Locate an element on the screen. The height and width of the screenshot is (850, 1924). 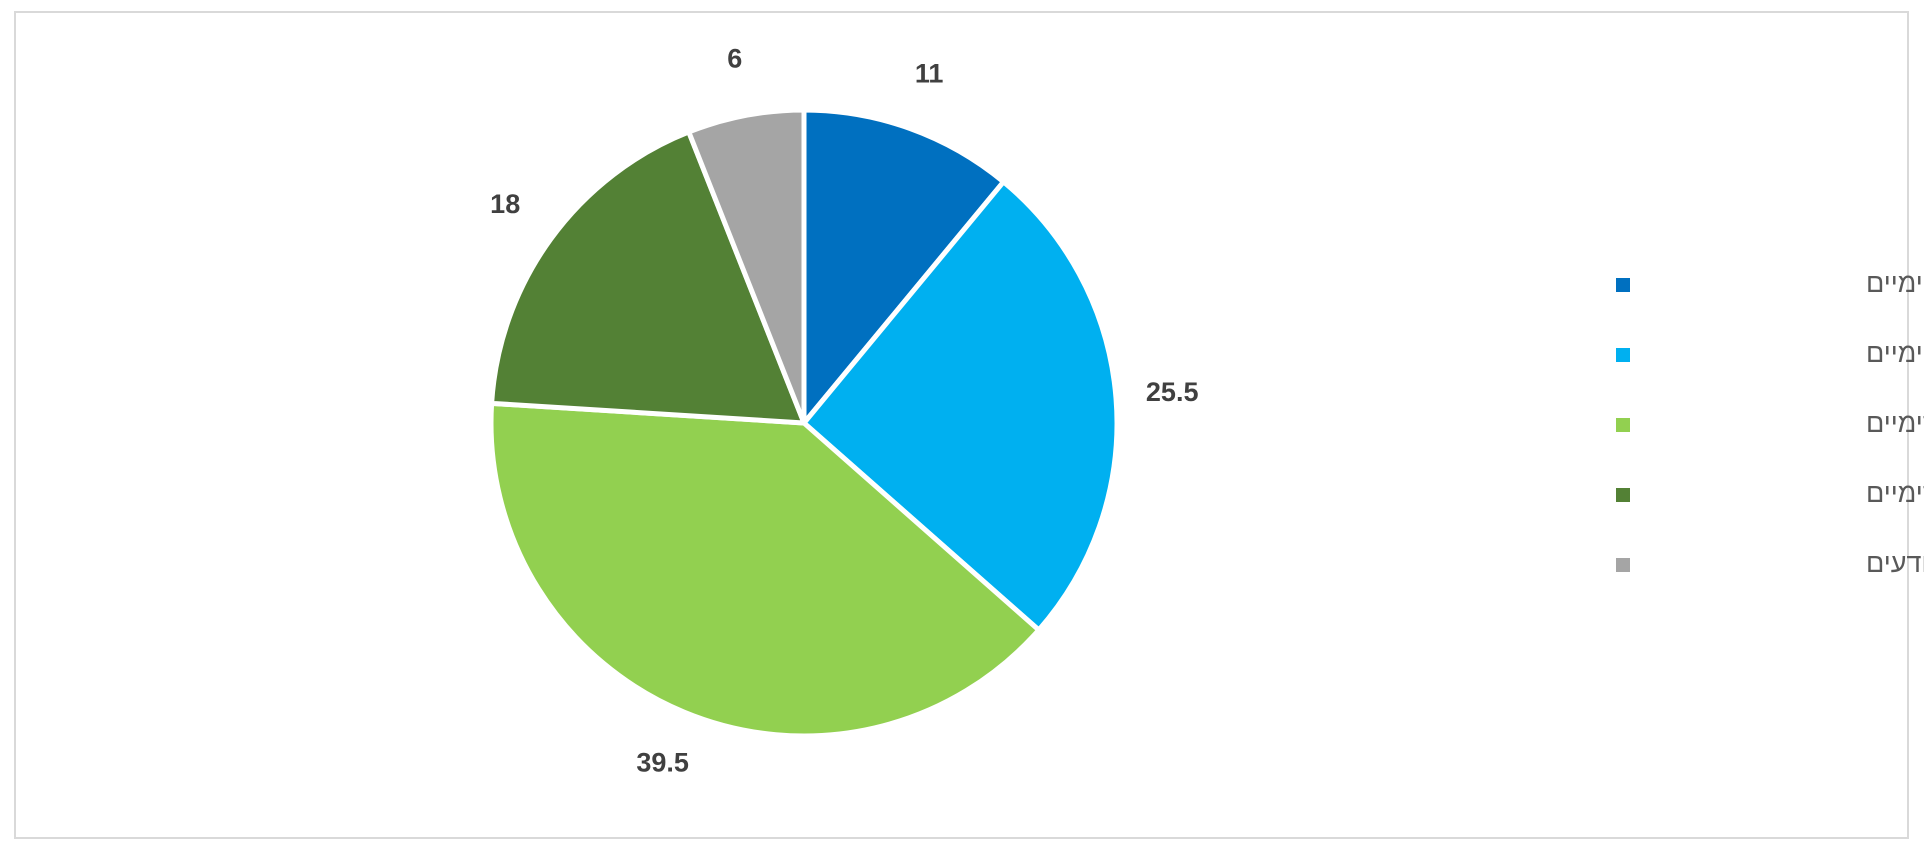
data-label: 18 is located at coordinates (505, 204).